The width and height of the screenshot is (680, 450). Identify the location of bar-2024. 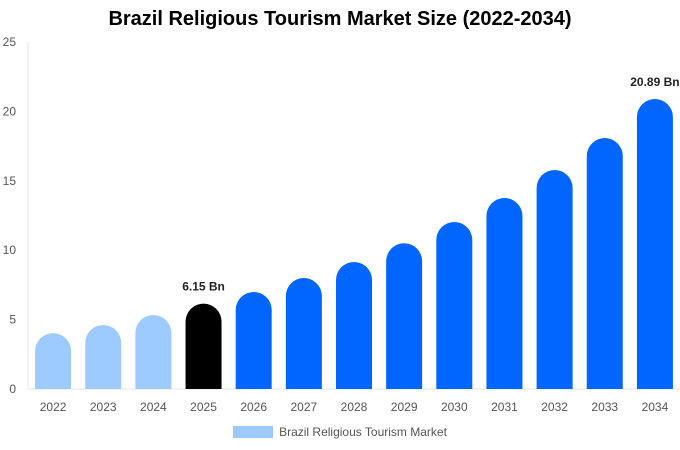
(153, 352).